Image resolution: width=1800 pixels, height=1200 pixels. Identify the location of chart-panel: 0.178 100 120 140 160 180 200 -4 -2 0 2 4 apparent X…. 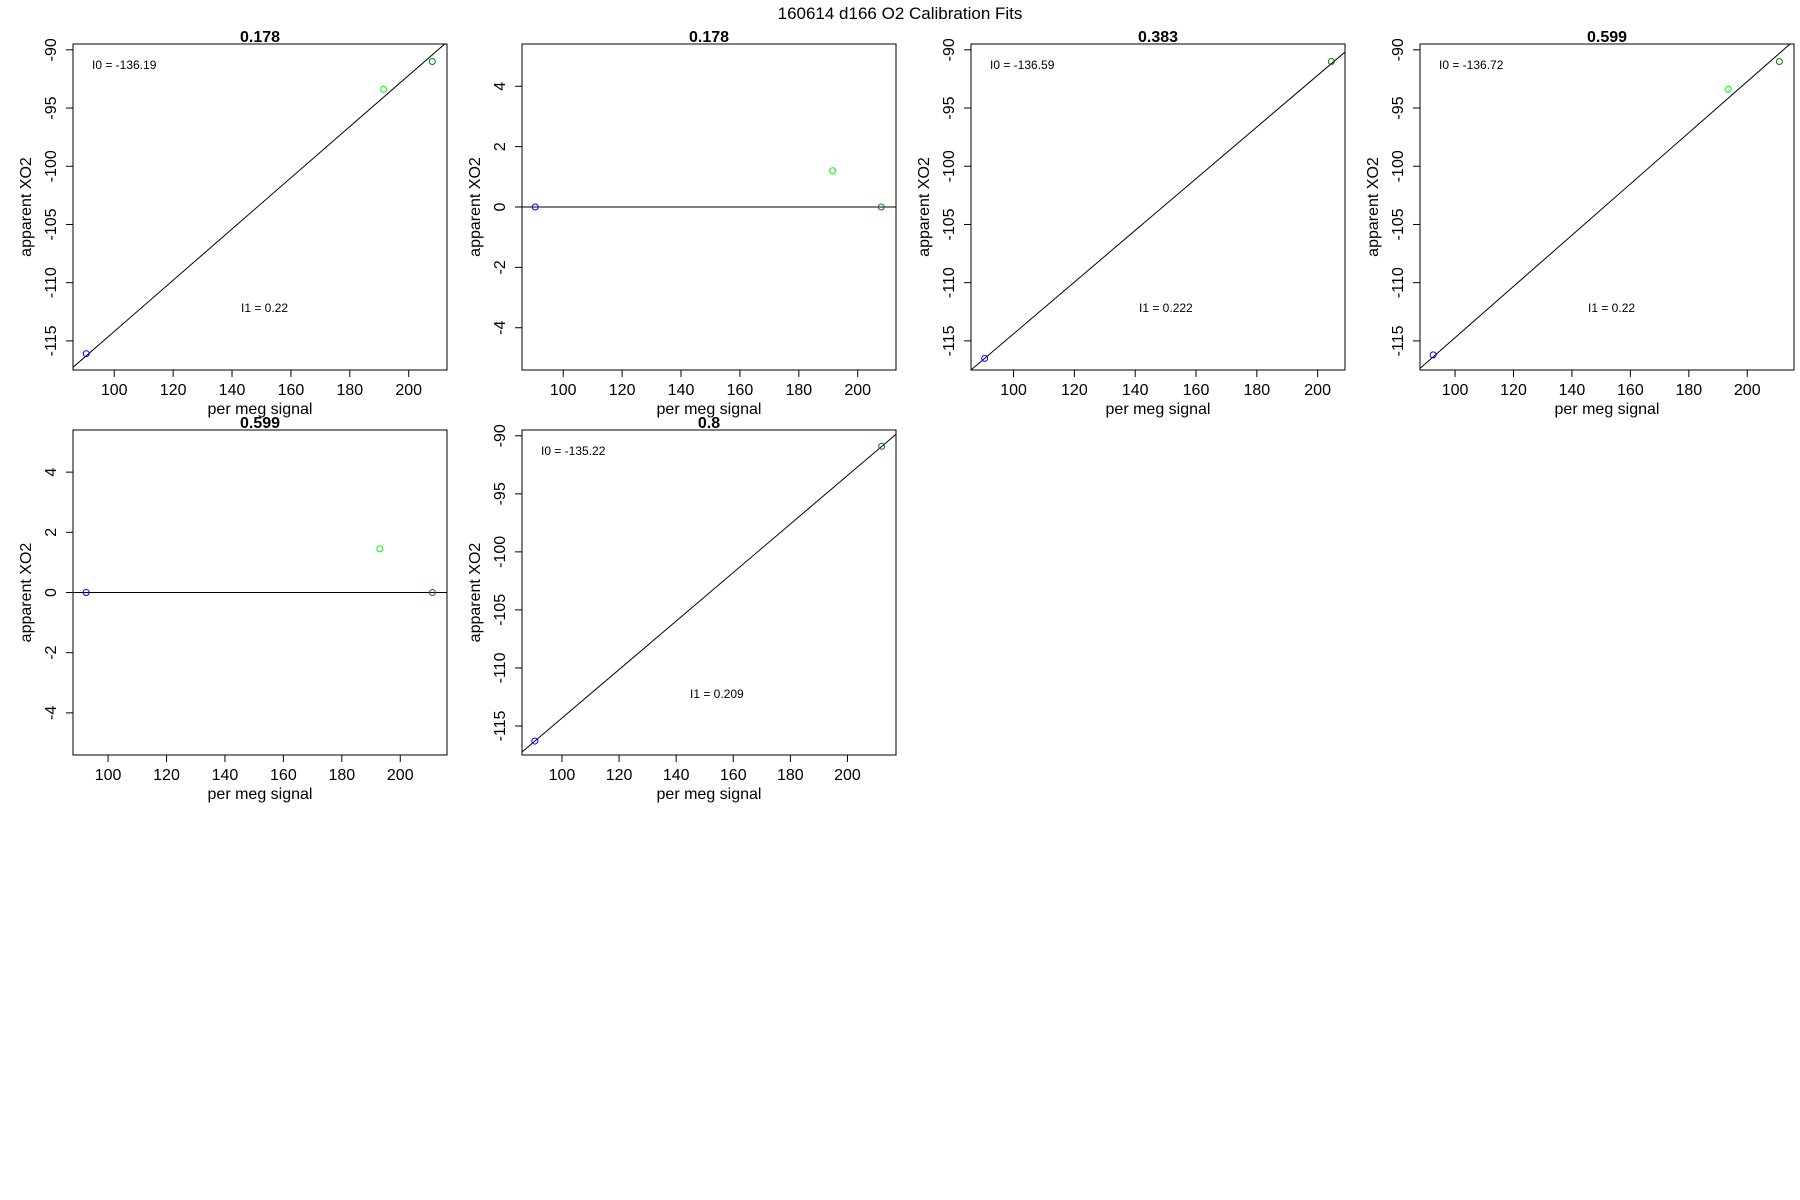
(682, 223).